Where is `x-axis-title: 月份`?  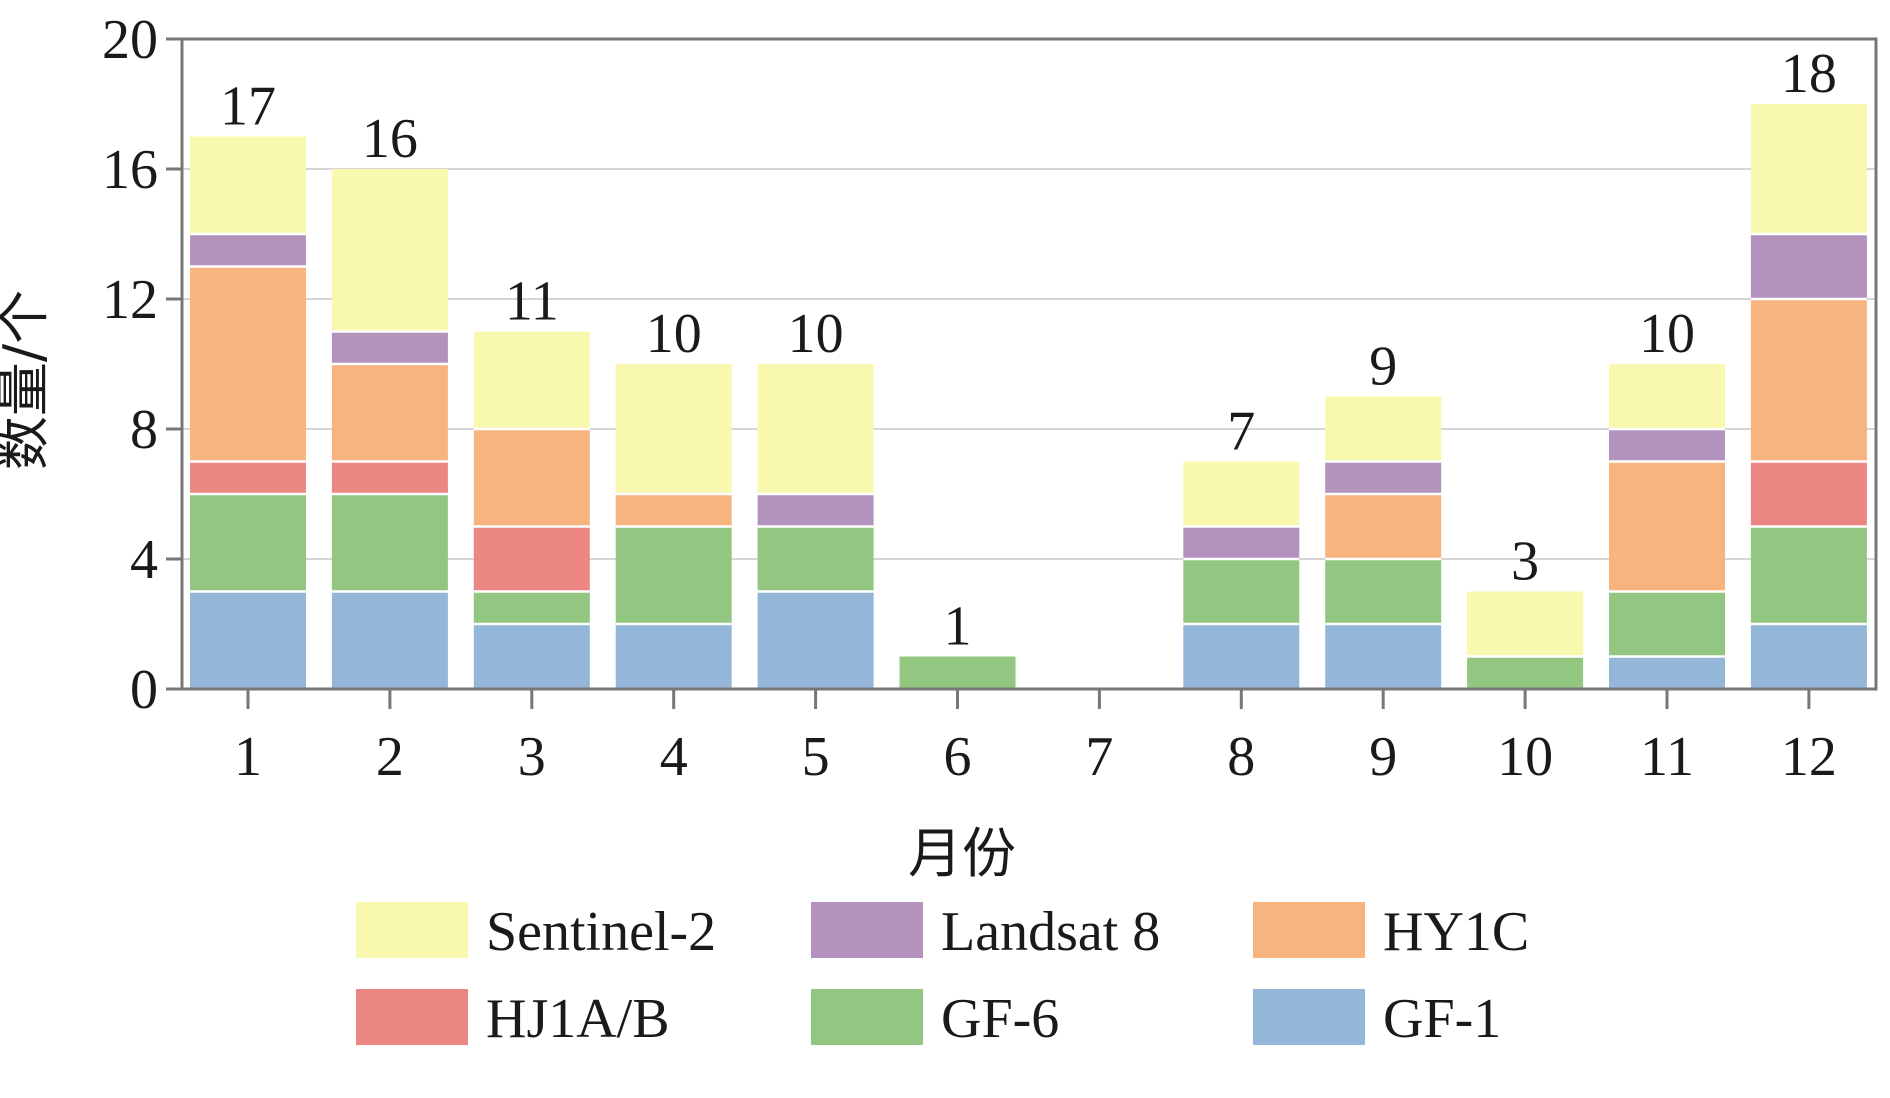
x-axis-title: 月份 is located at coordinates (962, 853).